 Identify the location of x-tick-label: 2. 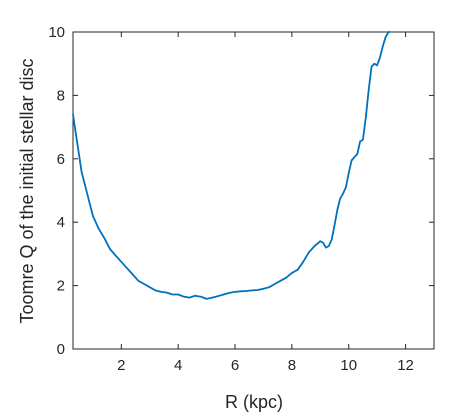
(121, 365).